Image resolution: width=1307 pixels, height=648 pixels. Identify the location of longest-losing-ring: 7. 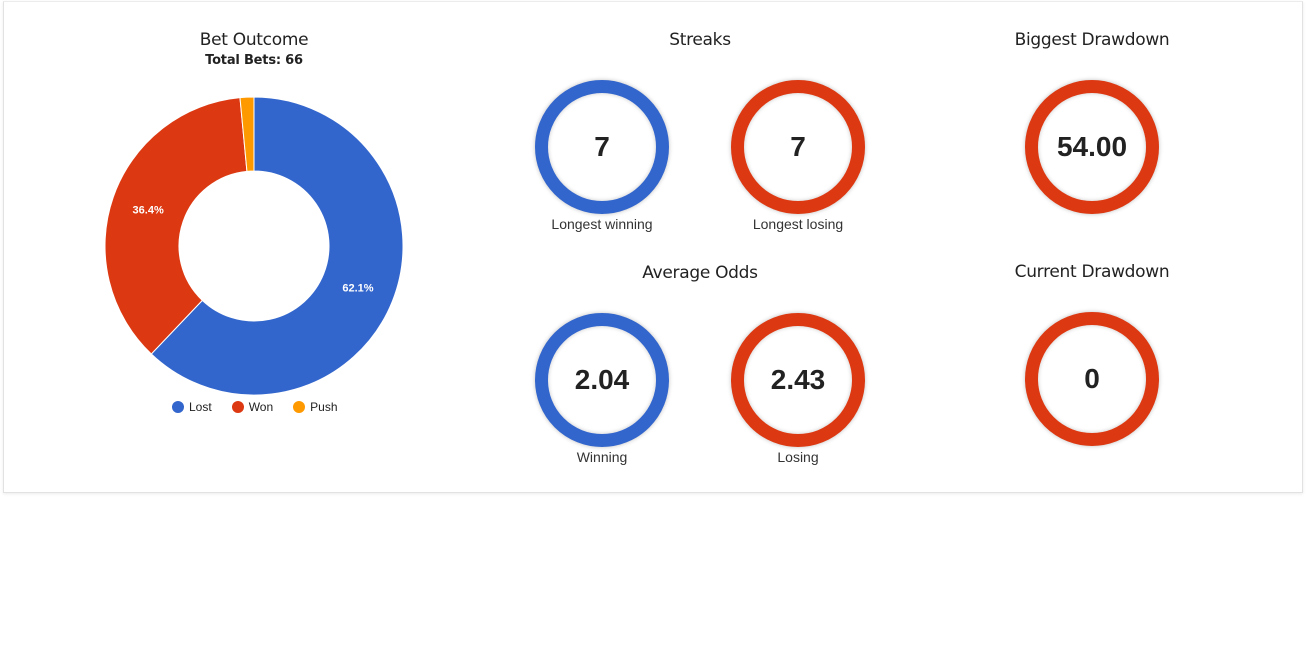
(798, 147).